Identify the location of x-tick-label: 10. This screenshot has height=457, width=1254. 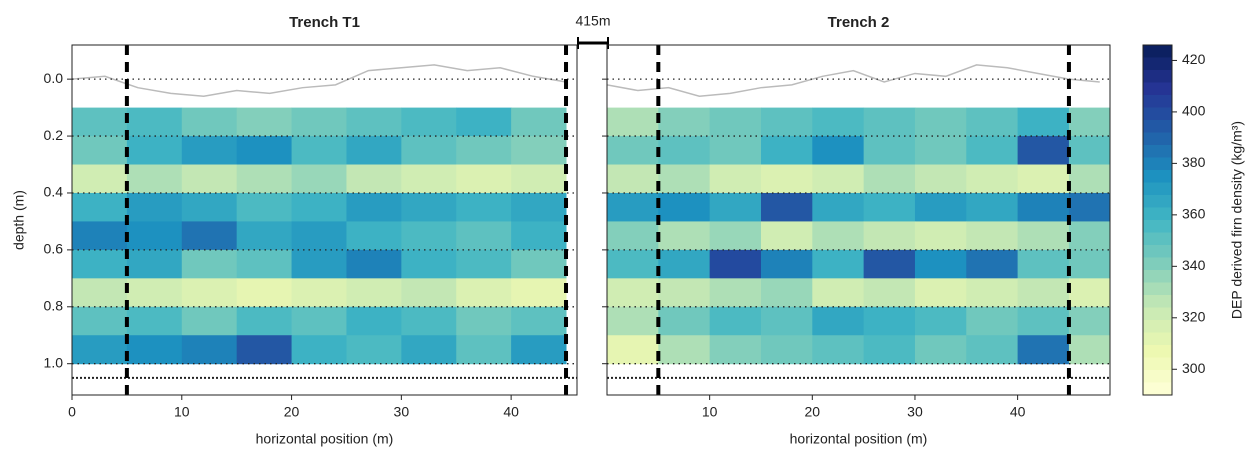
(710, 412).